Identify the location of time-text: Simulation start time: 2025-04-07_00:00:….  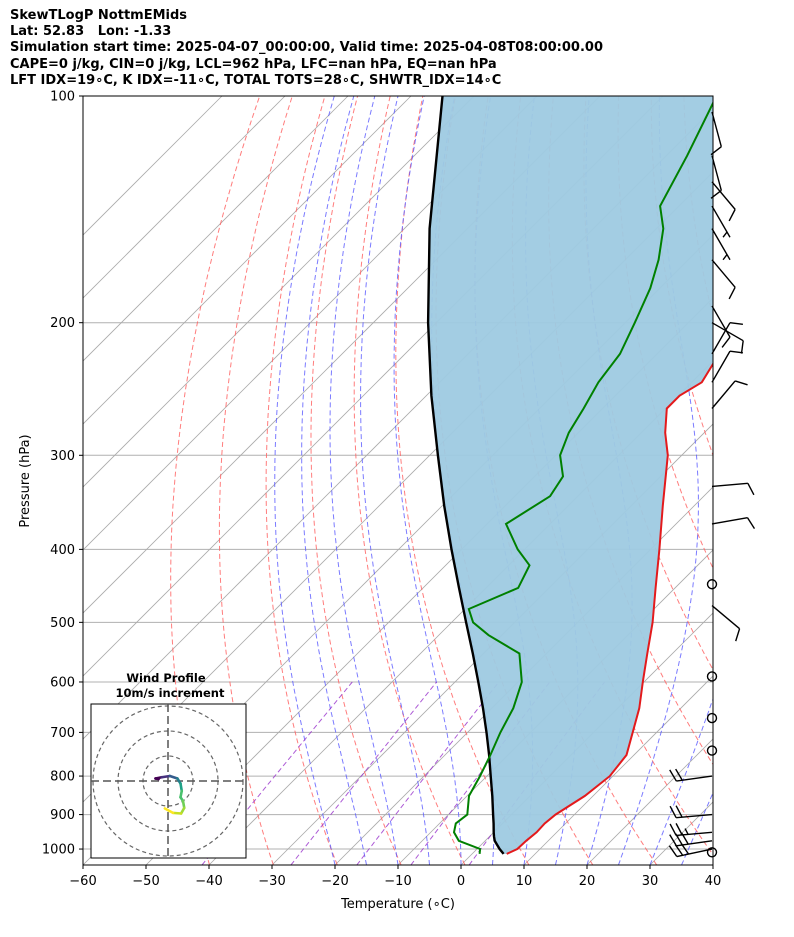
(306, 48).